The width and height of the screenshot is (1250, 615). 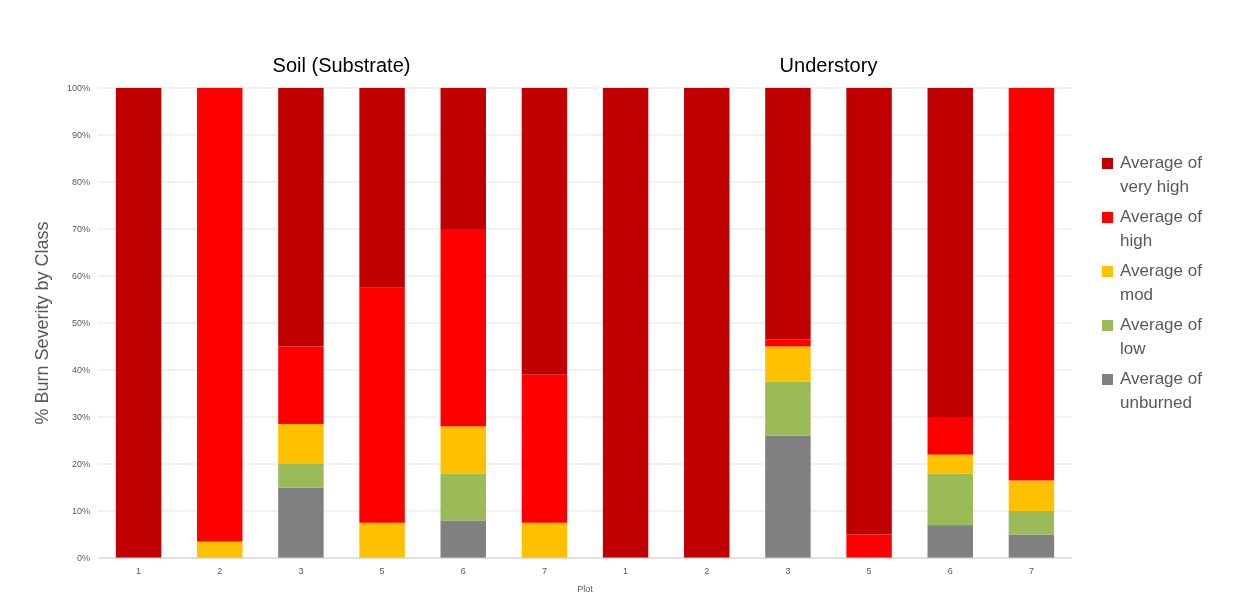 I want to click on legend-label: Average of low, so click(x=1161, y=336).